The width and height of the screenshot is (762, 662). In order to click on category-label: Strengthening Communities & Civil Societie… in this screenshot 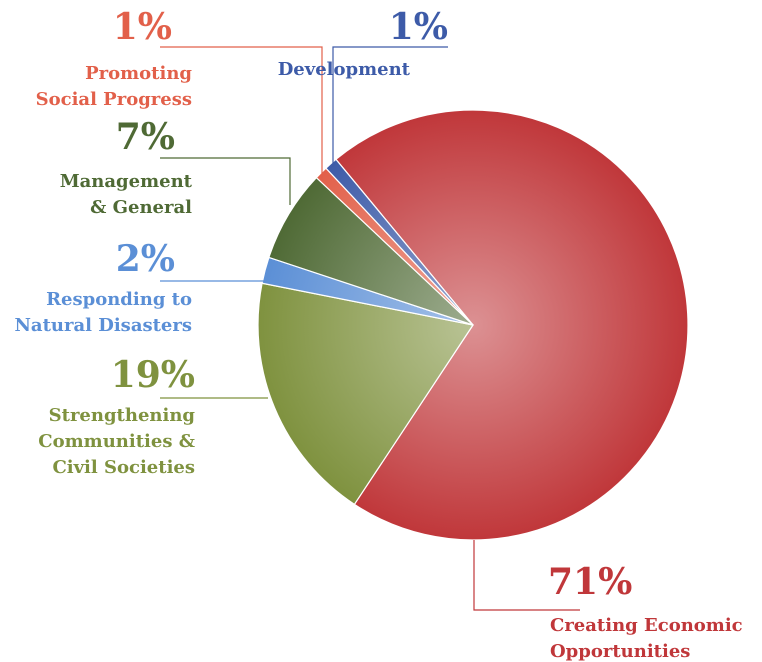, I will do `click(116, 441)`.